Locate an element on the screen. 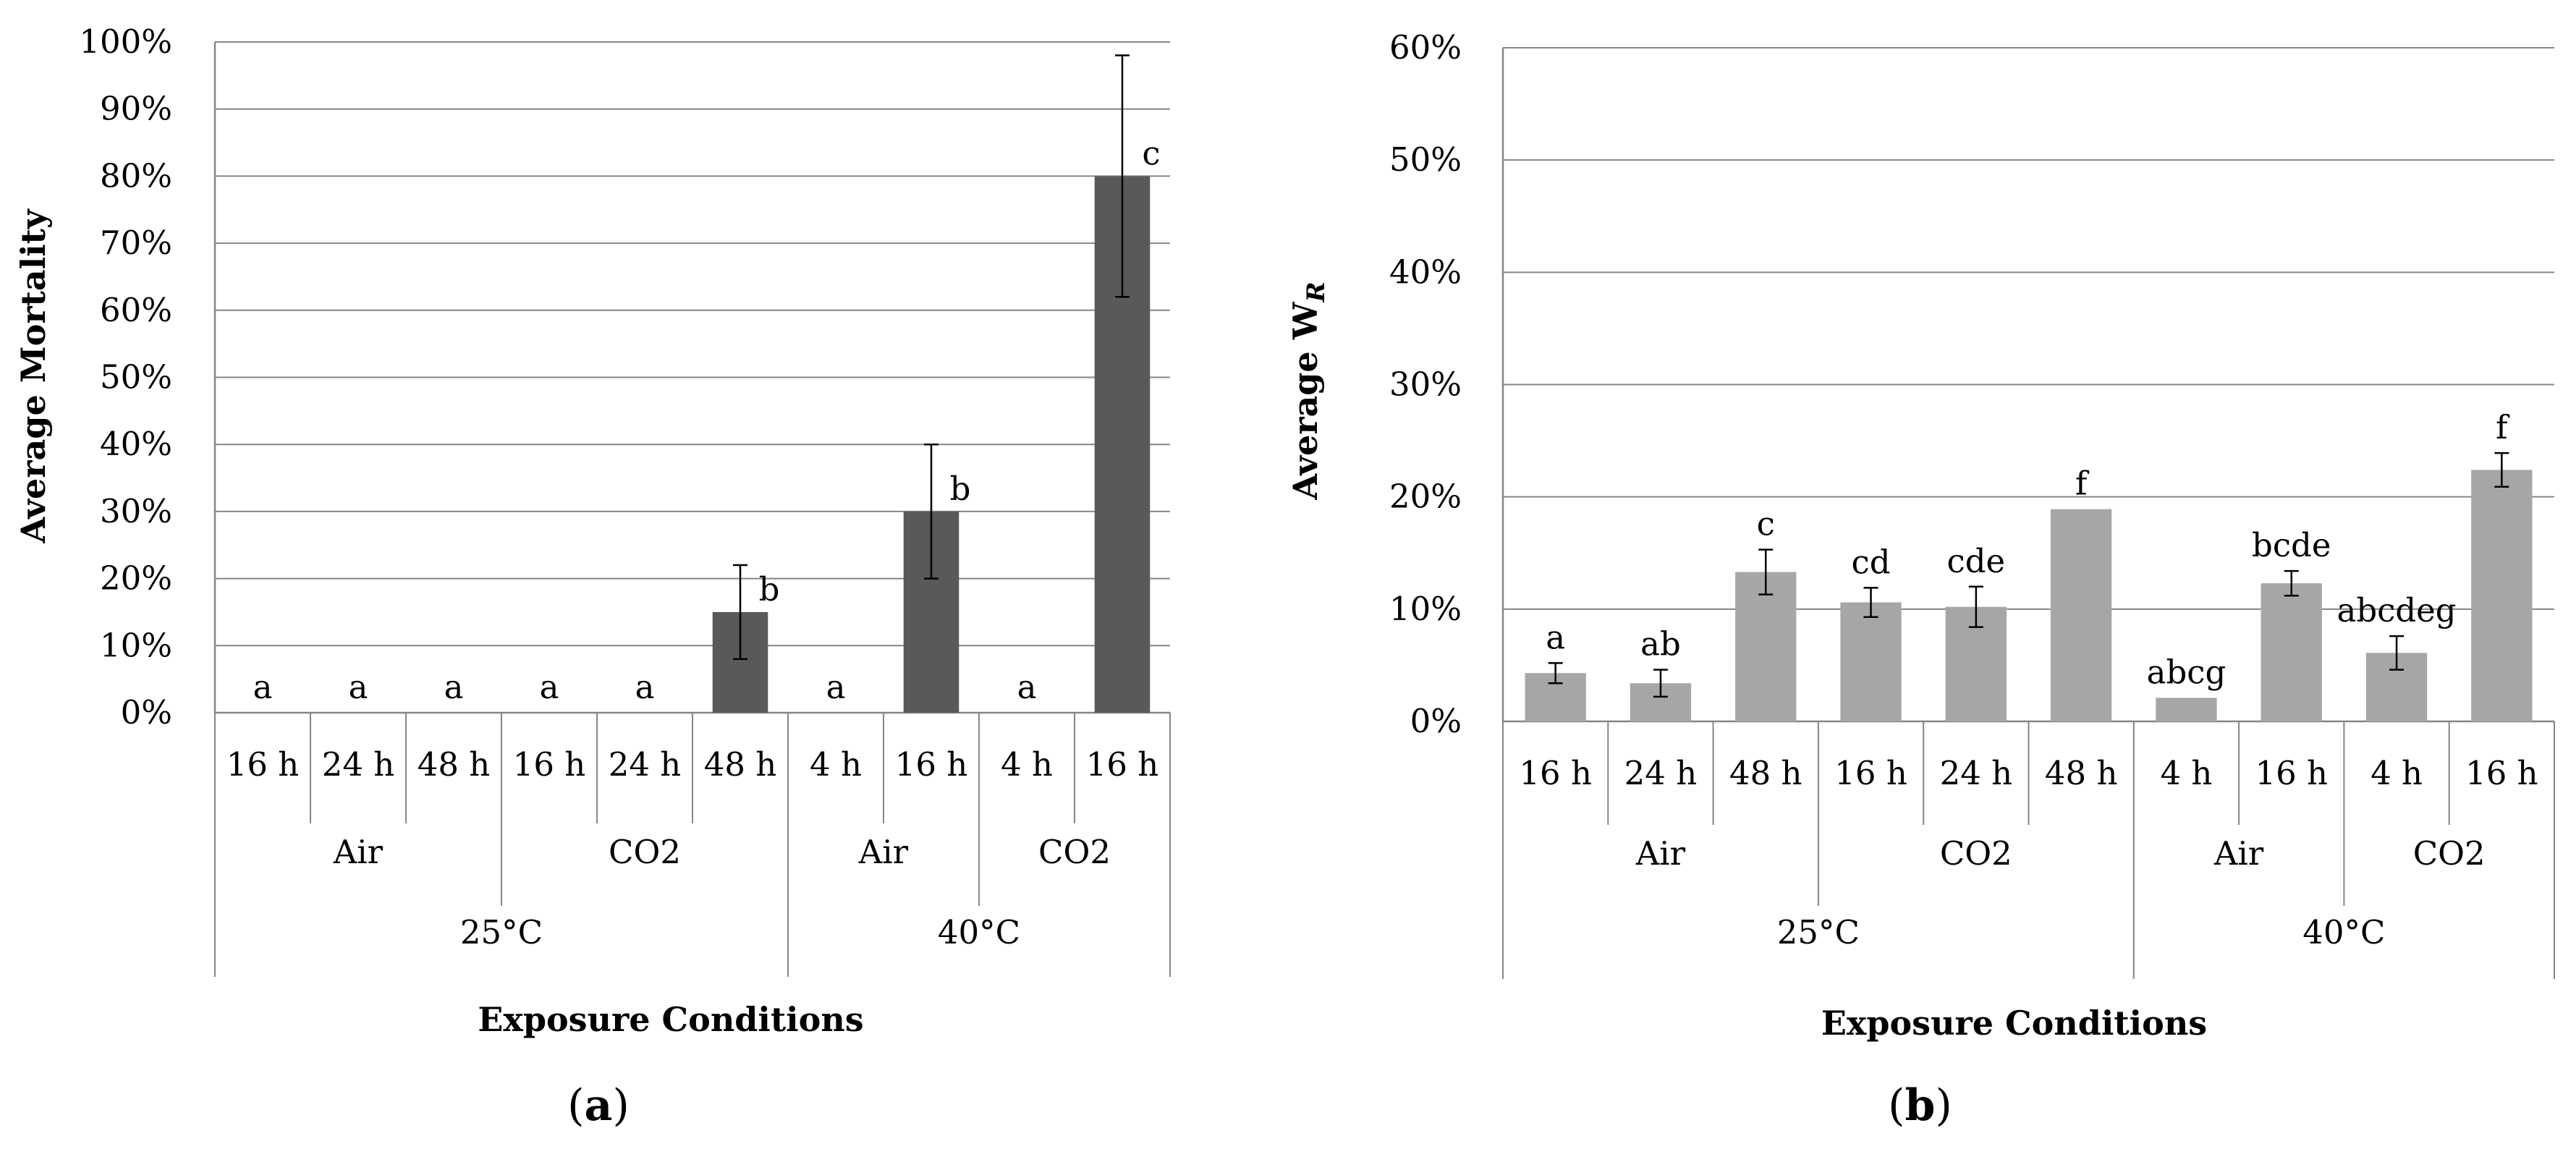 The height and width of the screenshot is (1149, 2576). significance-letter: ab is located at coordinates (1660, 644).